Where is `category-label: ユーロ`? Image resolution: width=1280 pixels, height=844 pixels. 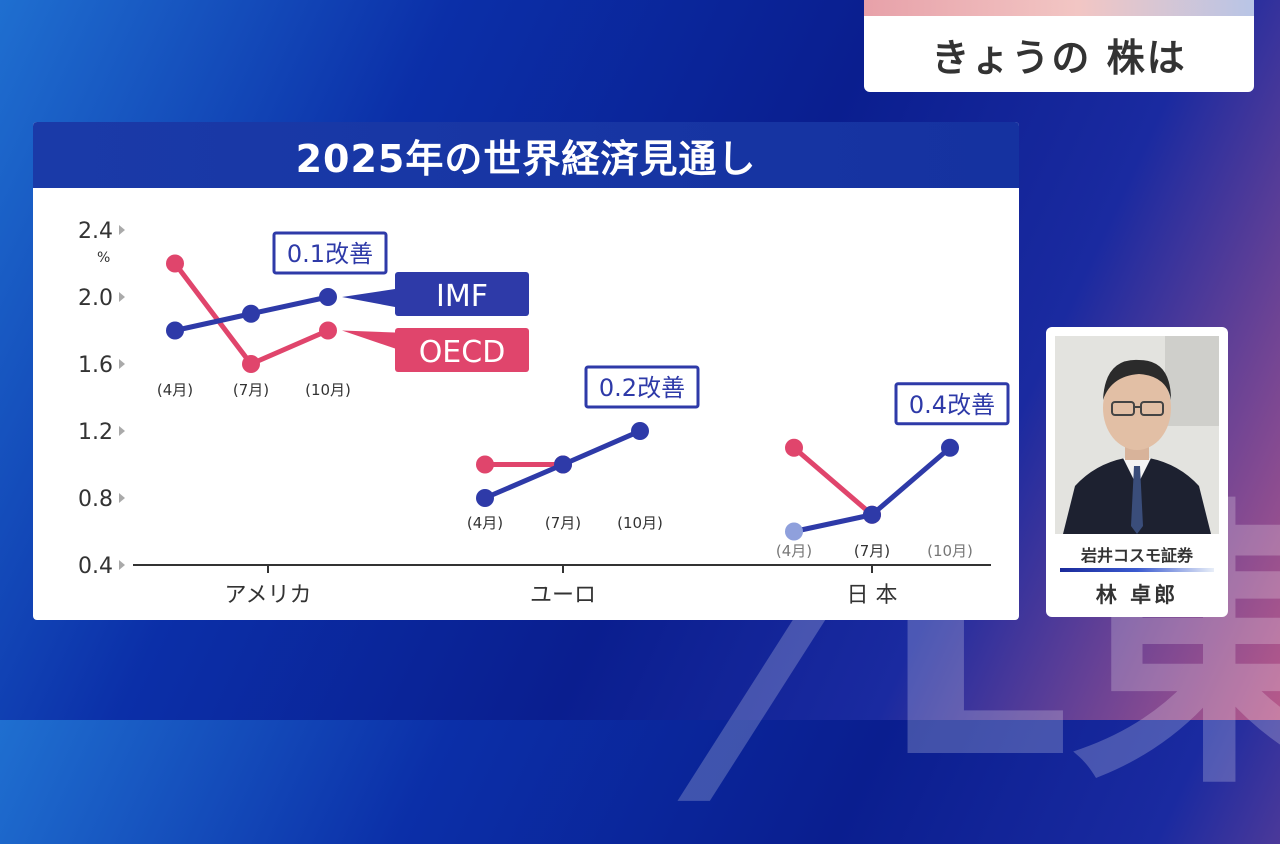 category-label: ユーロ is located at coordinates (563, 595).